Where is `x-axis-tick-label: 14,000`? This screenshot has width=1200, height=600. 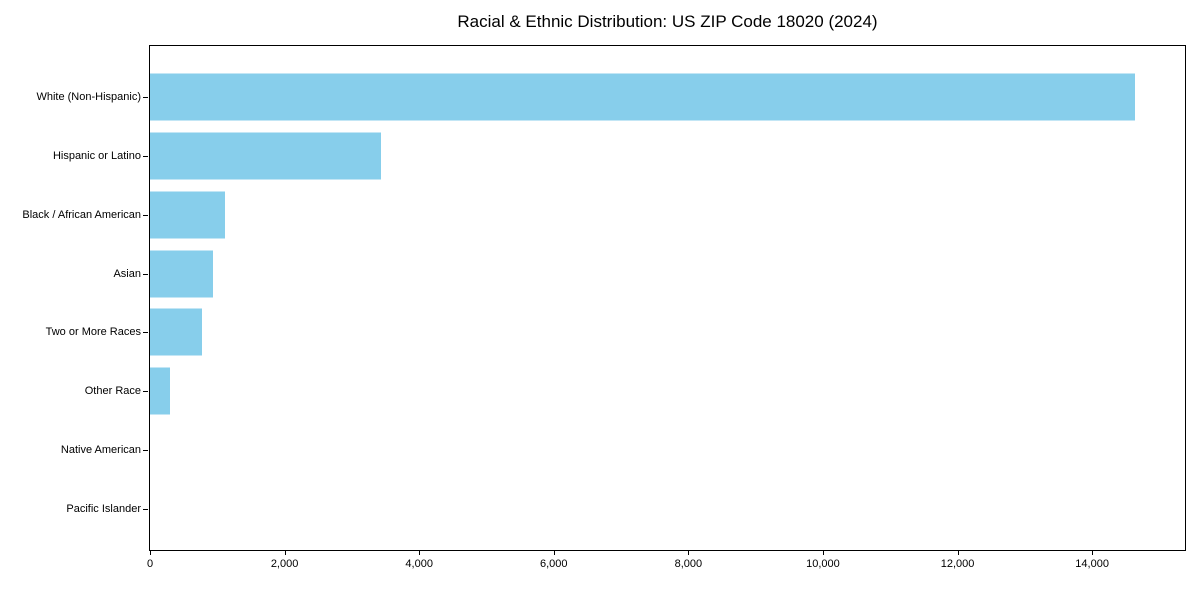 x-axis-tick-label: 14,000 is located at coordinates (1092, 564).